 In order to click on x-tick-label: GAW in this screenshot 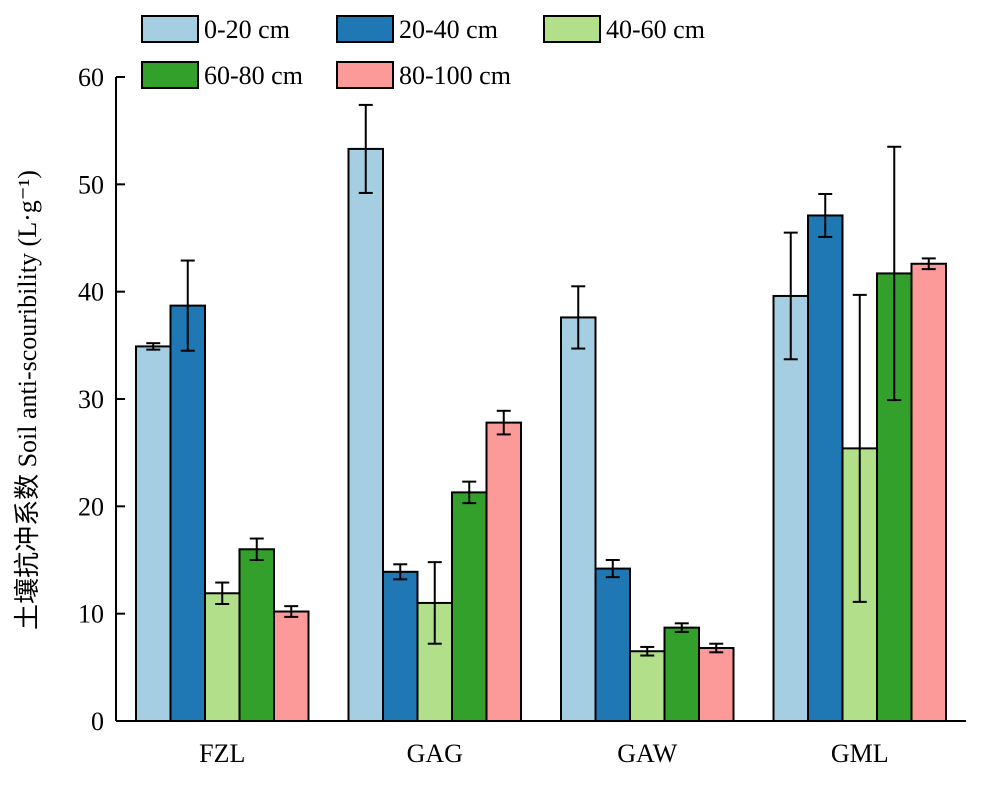, I will do `click(647, 753)`.